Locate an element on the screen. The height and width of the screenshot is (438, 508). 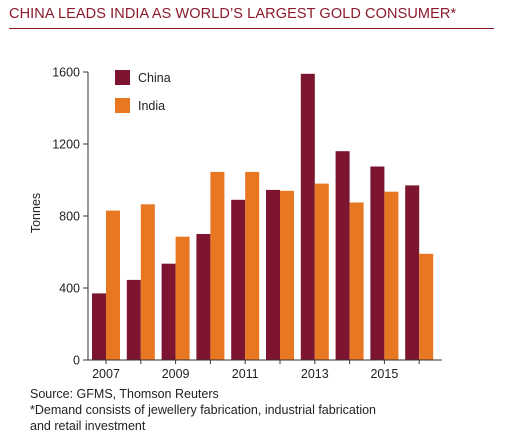
legend-label-china: China is located at coordinates (154, 78).